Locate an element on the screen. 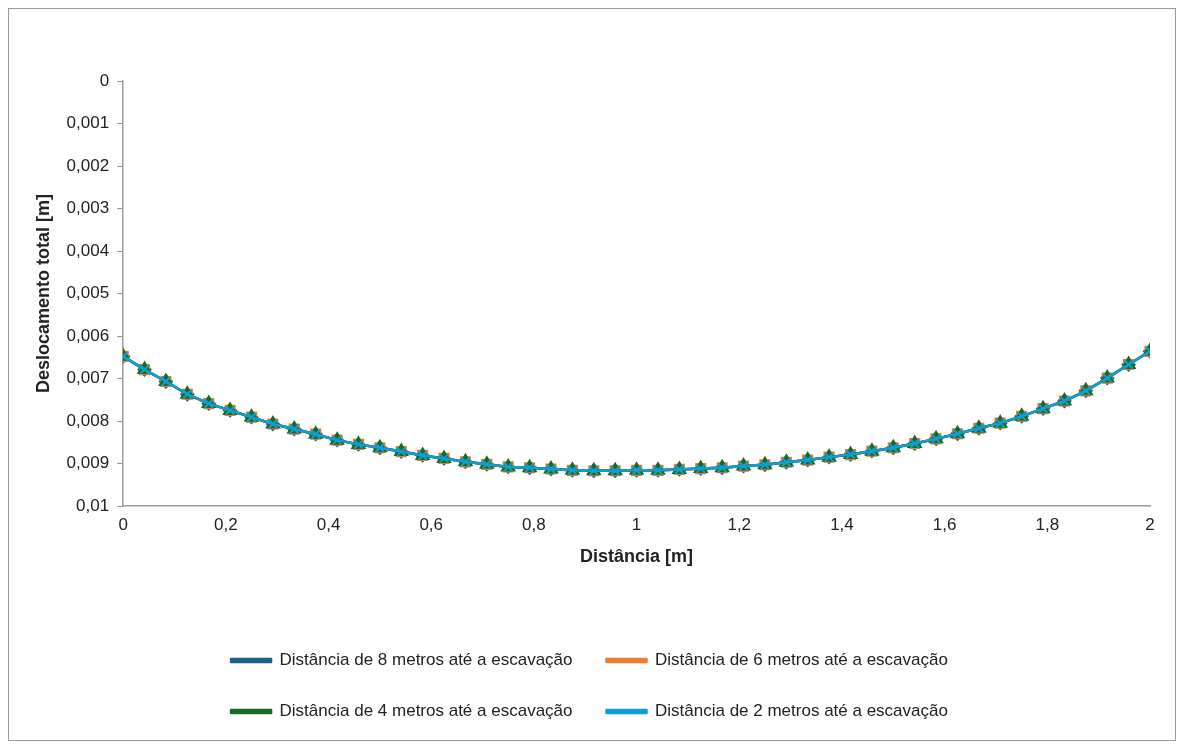 This screenshot has width=1184, height=749. y-tick-label: 0,007 is located at coordinates (88, 378).